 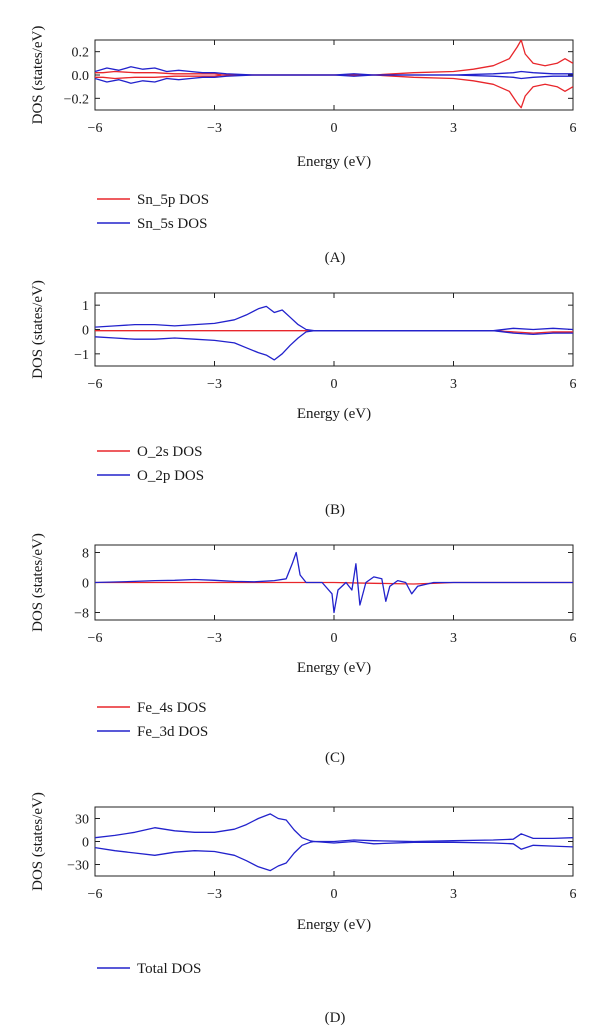 I want to click on panel-caption: (C), so click(x=335, y=758).